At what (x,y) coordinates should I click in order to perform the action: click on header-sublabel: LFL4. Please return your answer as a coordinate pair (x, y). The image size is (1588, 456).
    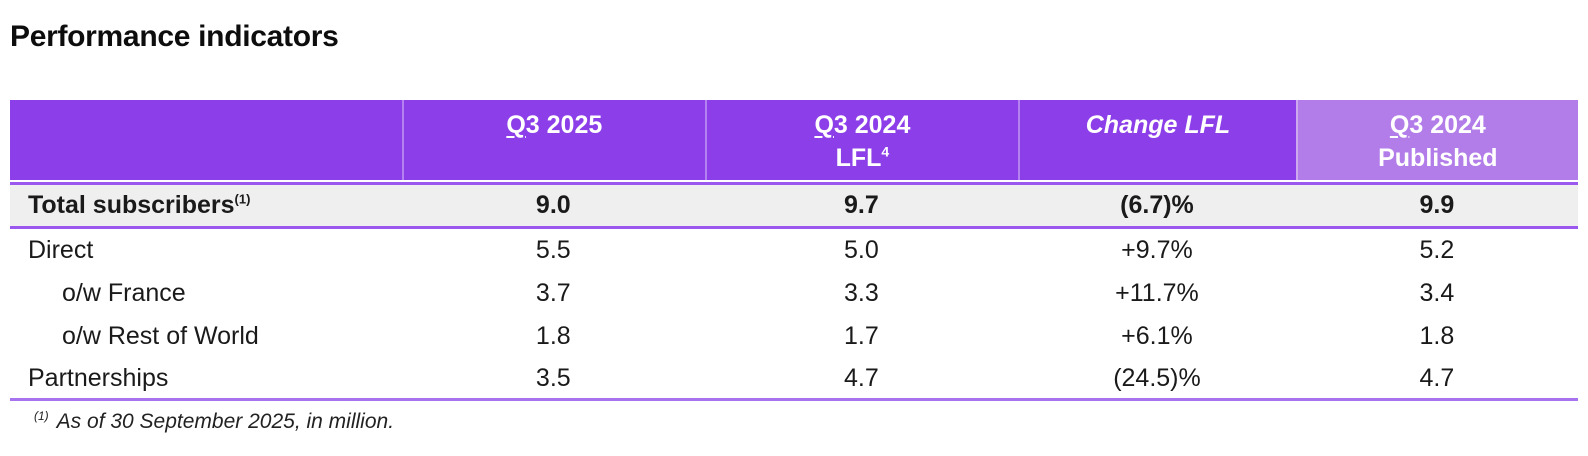
    Looking at the image, I should click on (863, 158).